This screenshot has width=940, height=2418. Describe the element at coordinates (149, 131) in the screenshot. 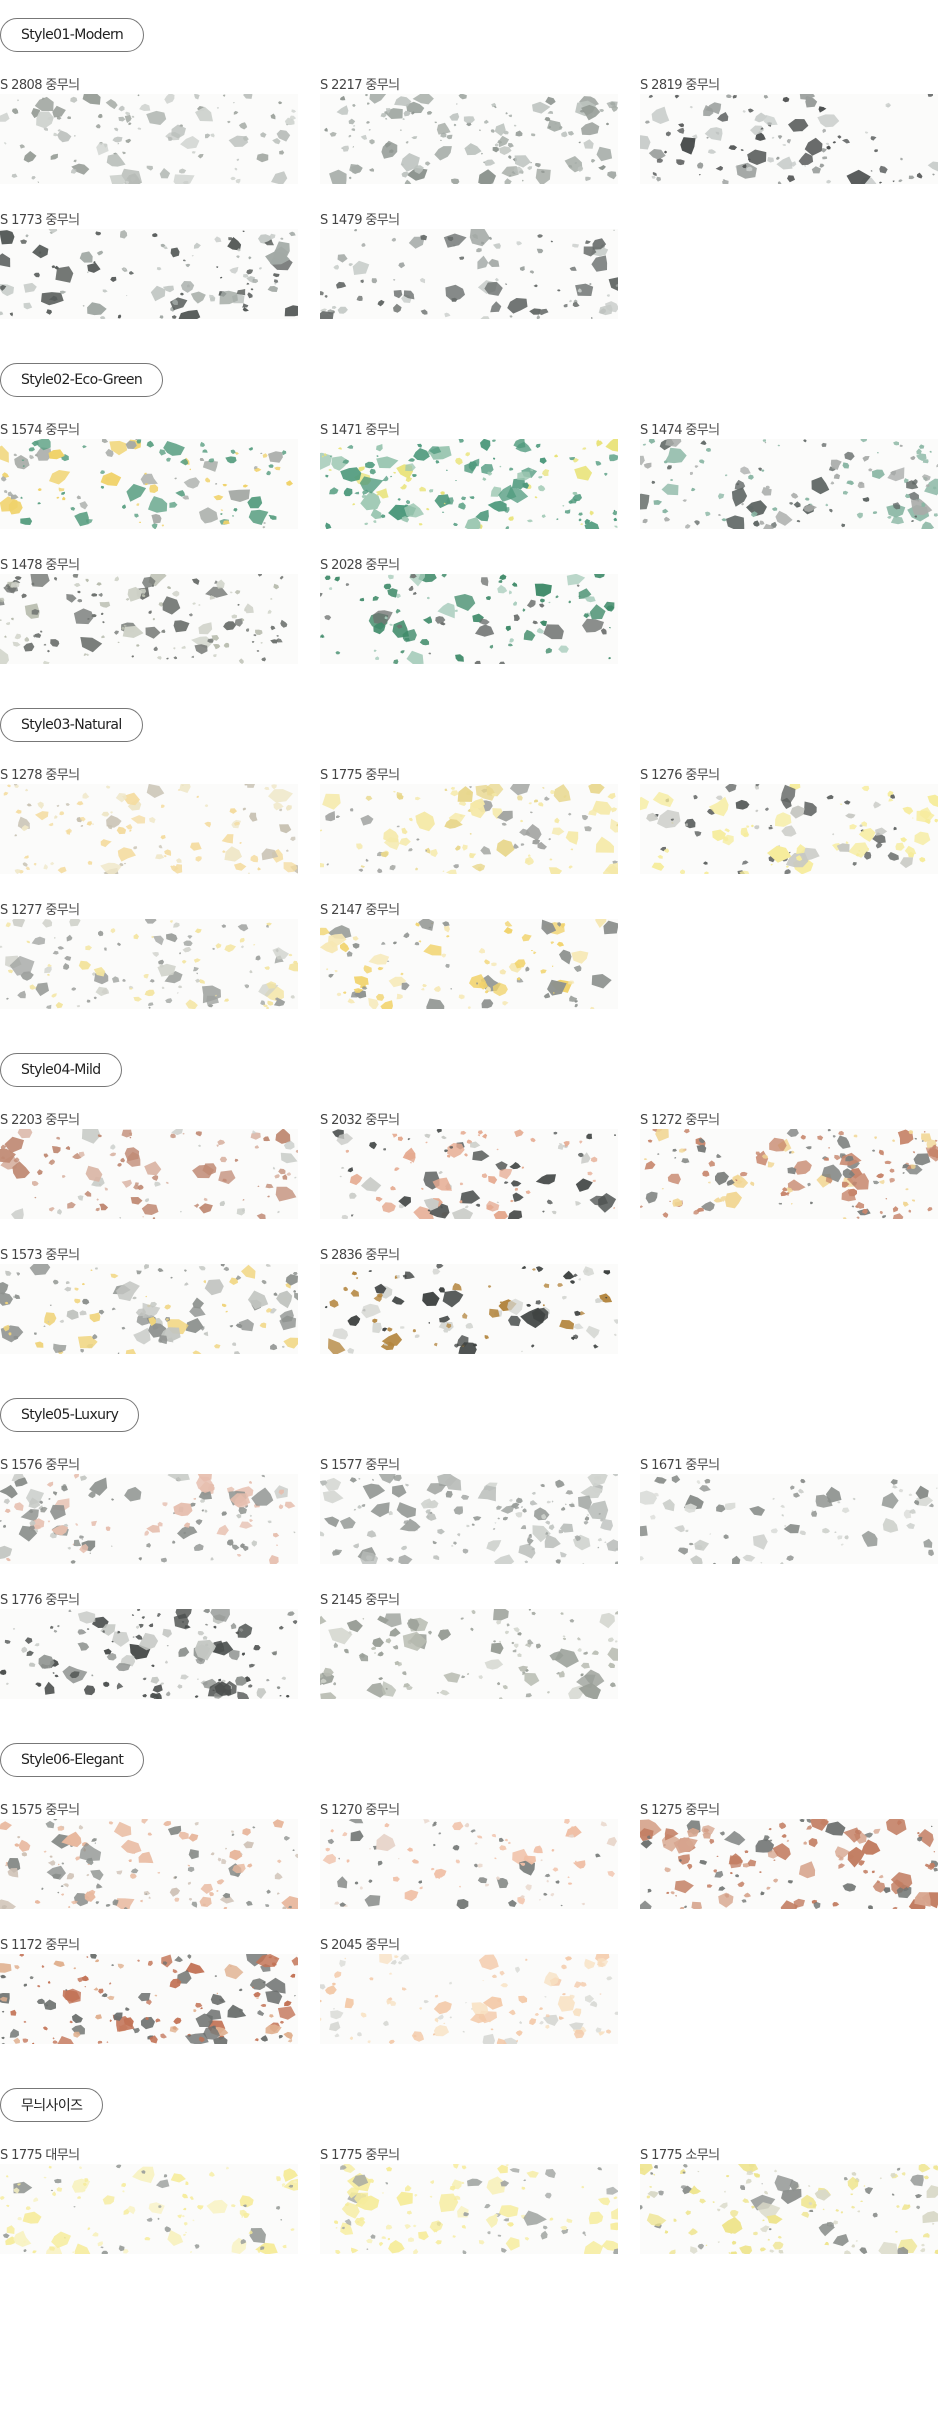

I see `pattern-swatch: S 2808 중무늬` at that location.